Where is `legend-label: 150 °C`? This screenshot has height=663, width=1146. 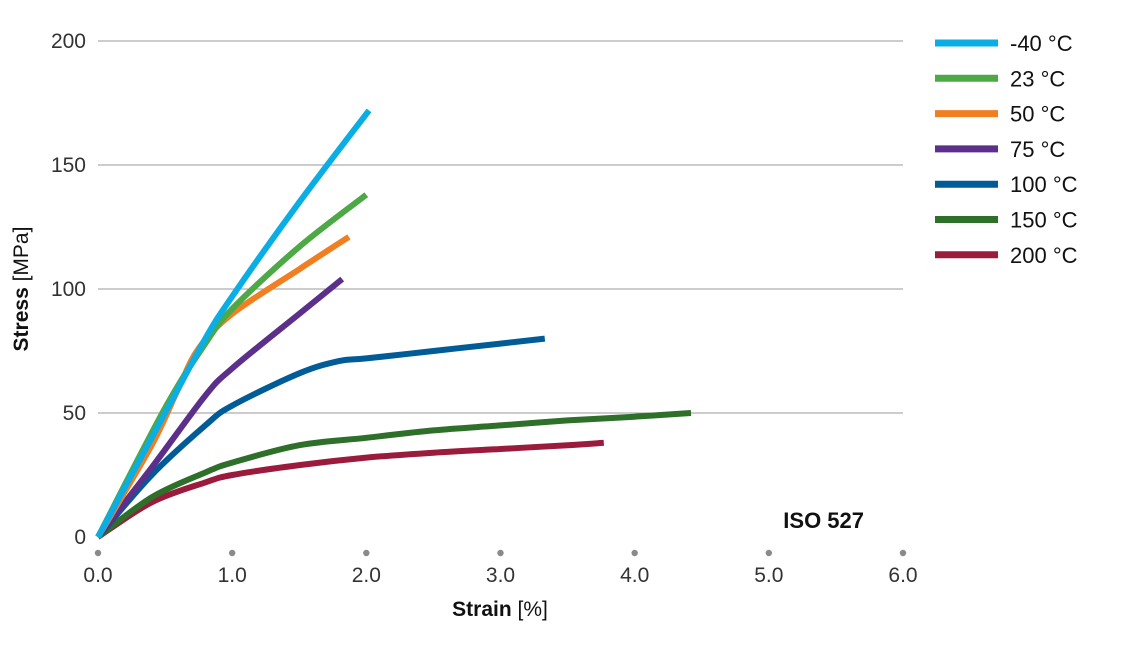 legend-label: 150 °C is located at coordinates (1044, 220).